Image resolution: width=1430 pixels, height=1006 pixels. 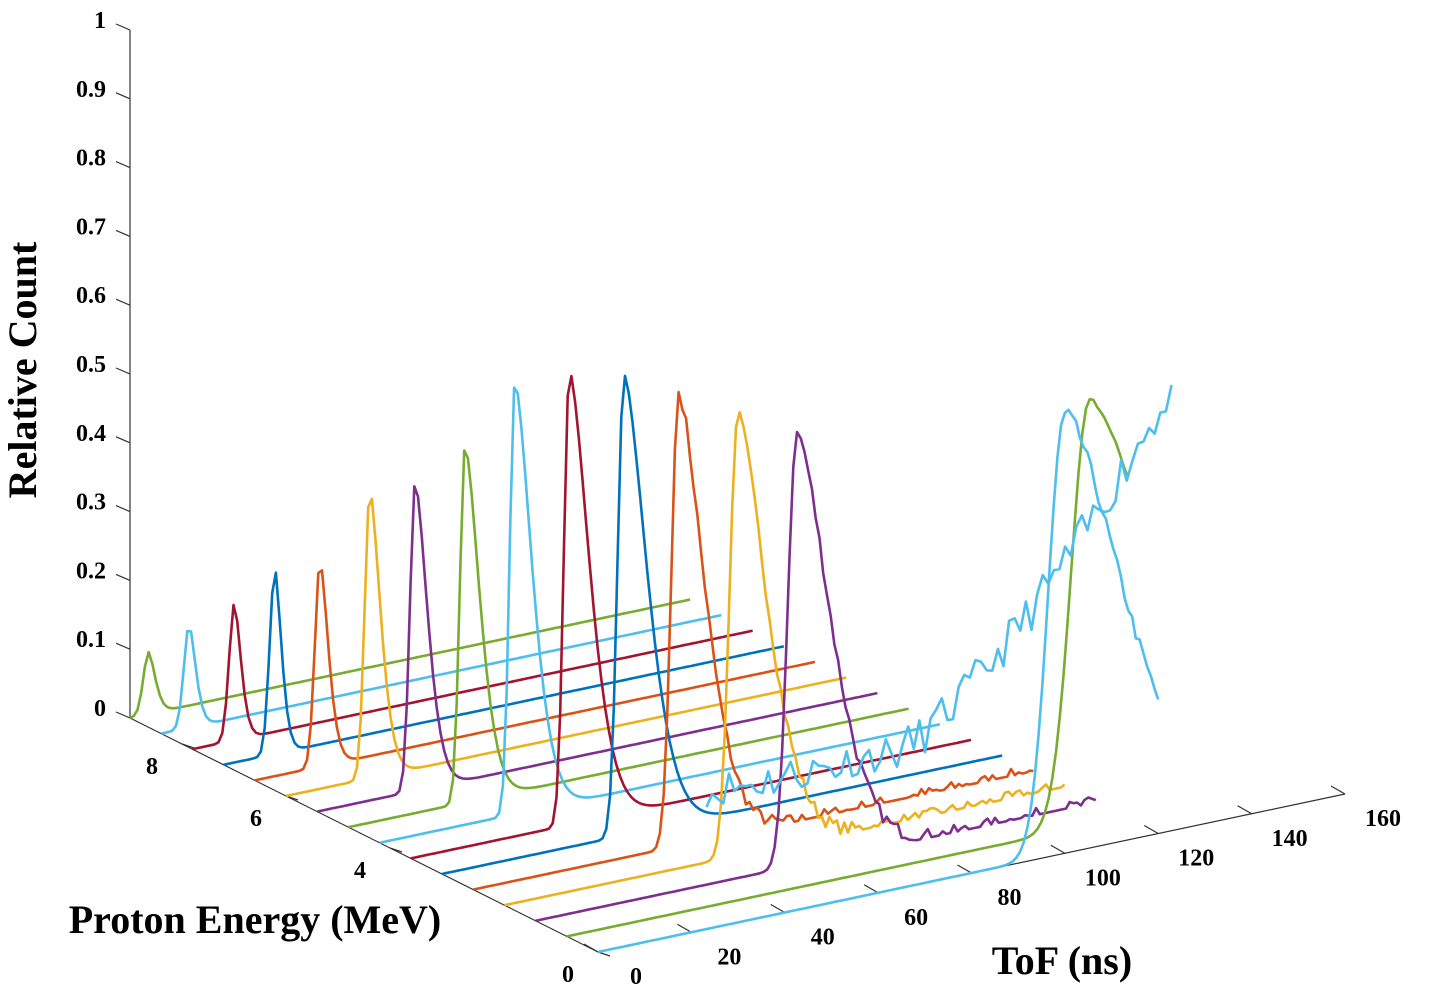 What do you see at coordinates (91, 640) in the screenshot?
I see `z-tick-label: 0.1` at bounding box center [91, 640].